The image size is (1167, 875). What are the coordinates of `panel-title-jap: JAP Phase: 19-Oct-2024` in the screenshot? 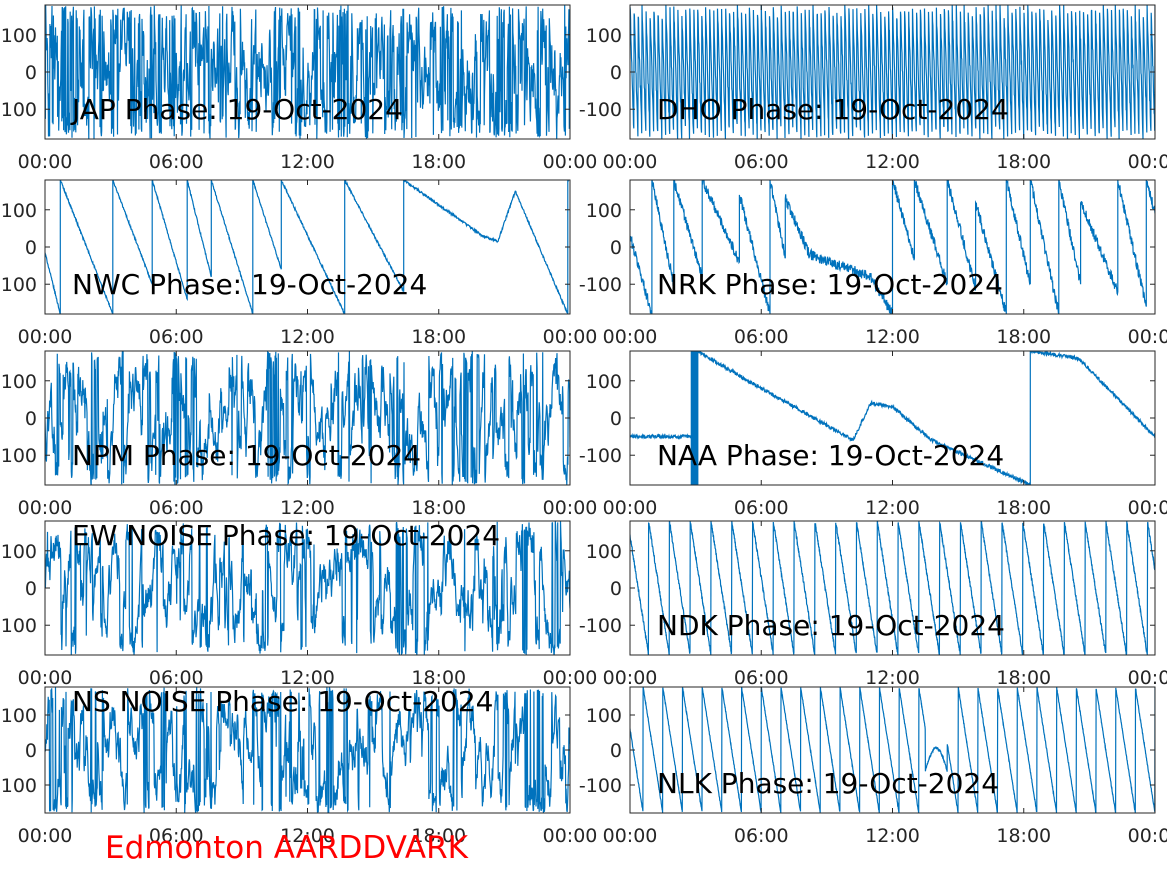 It's located at (236, 109).